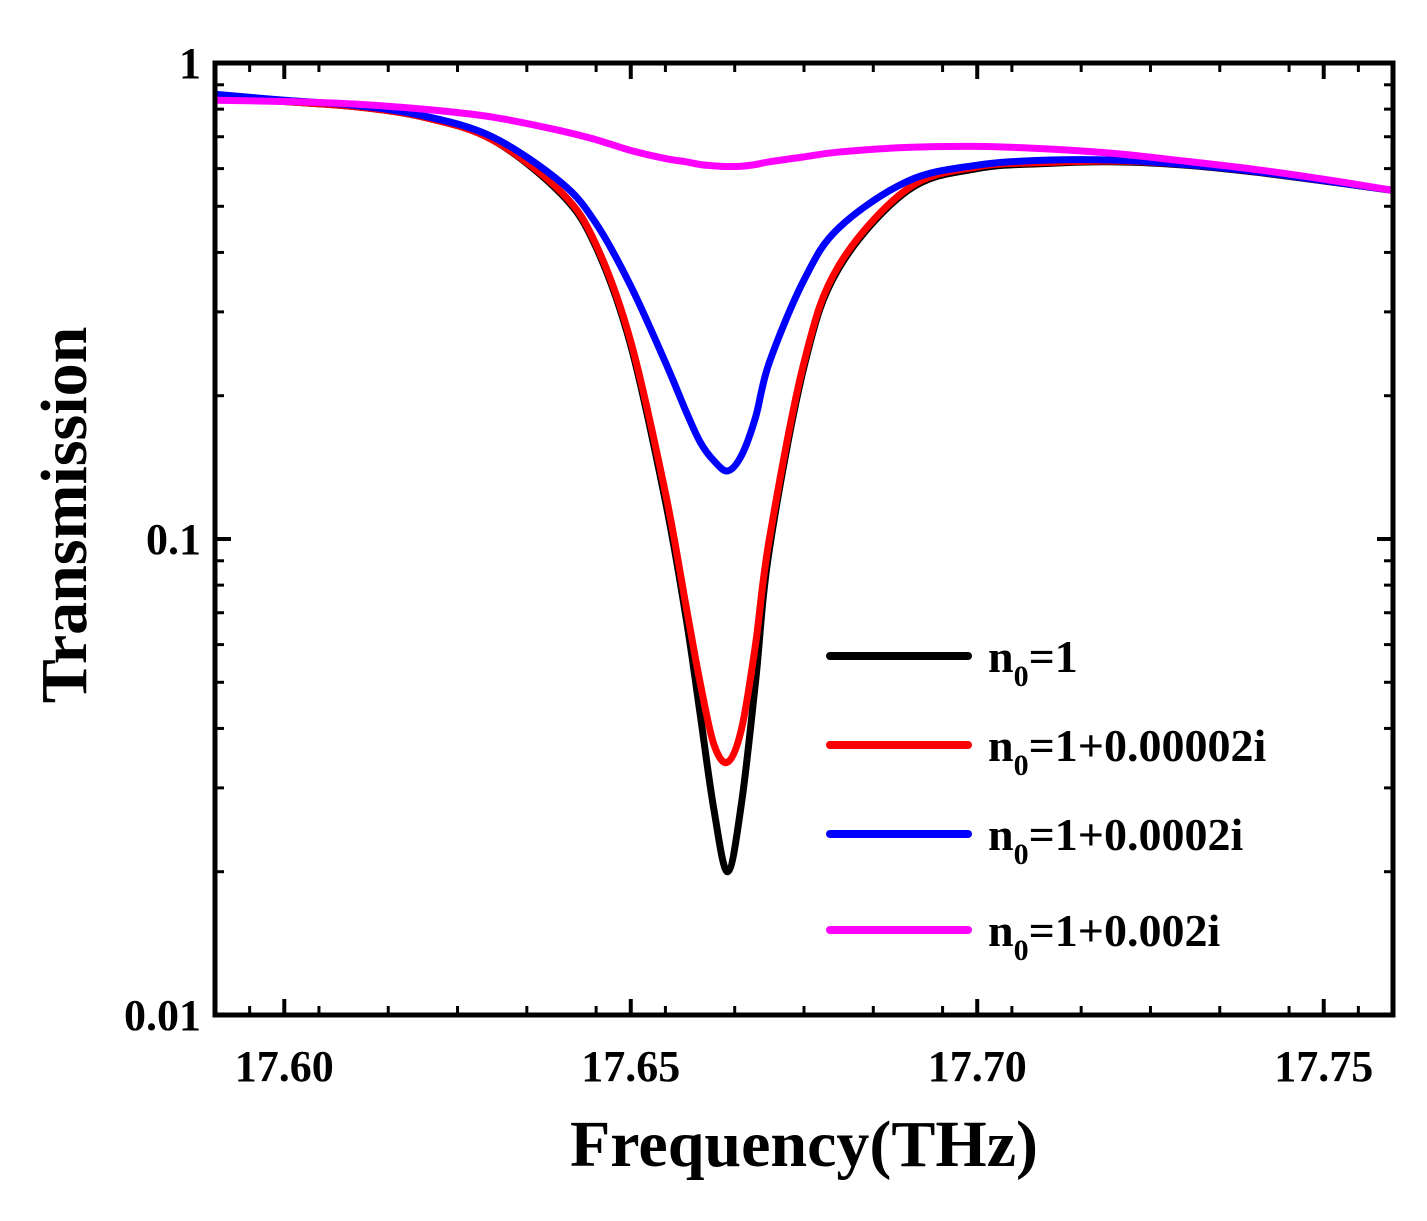 This screenshot has width=1427, height=1221. What do you see at coordinates (1104, 936) in the screenshot?
I see `legend-label-4: n0=1+0.002i` at bounding box center [1104, 936].